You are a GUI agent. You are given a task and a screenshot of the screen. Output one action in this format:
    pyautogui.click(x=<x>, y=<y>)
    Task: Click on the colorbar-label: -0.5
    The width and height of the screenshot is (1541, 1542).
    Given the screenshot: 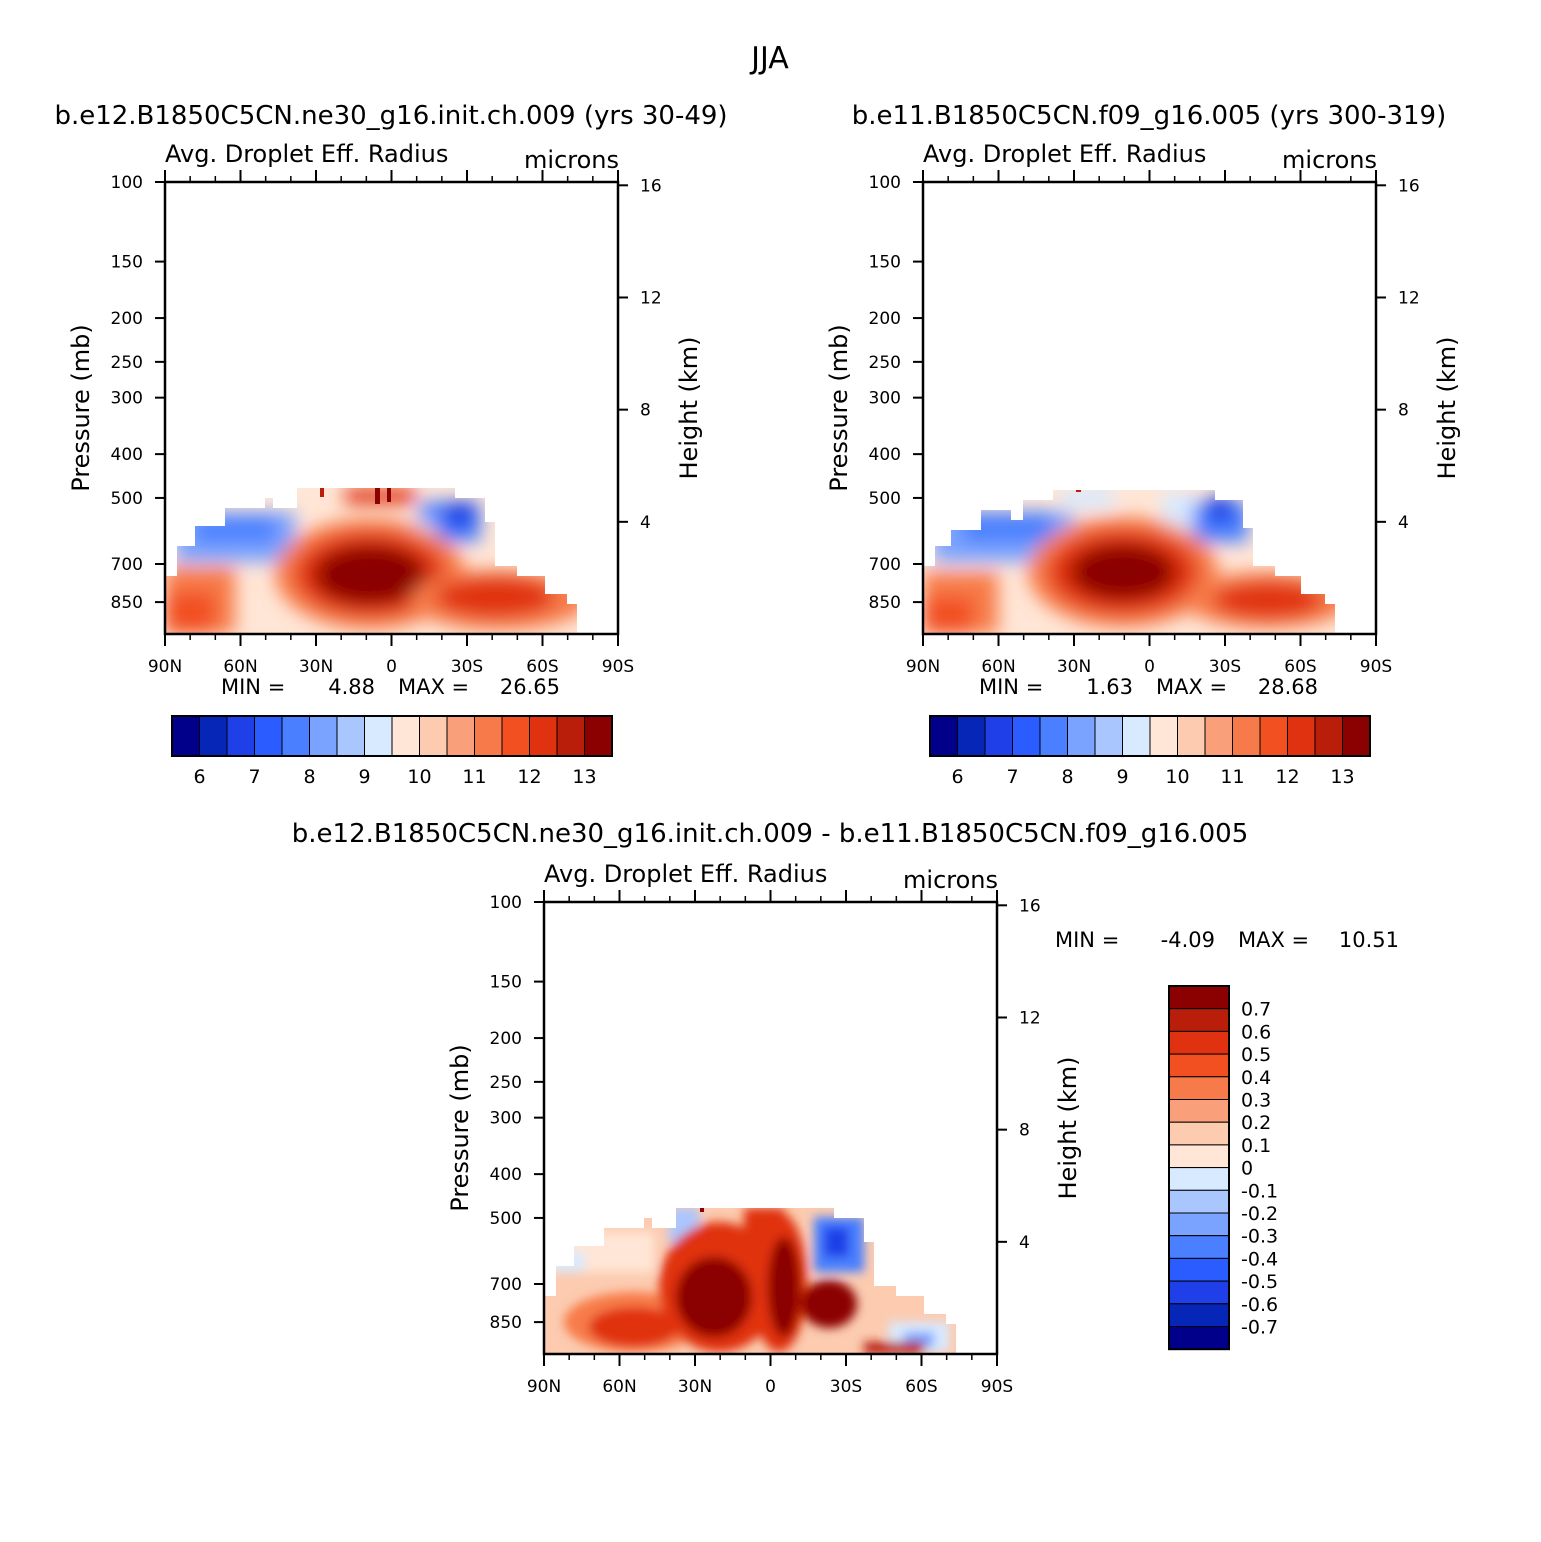 What is the action you would take?
    pyautogui.click(x=1259, y=1282)
    